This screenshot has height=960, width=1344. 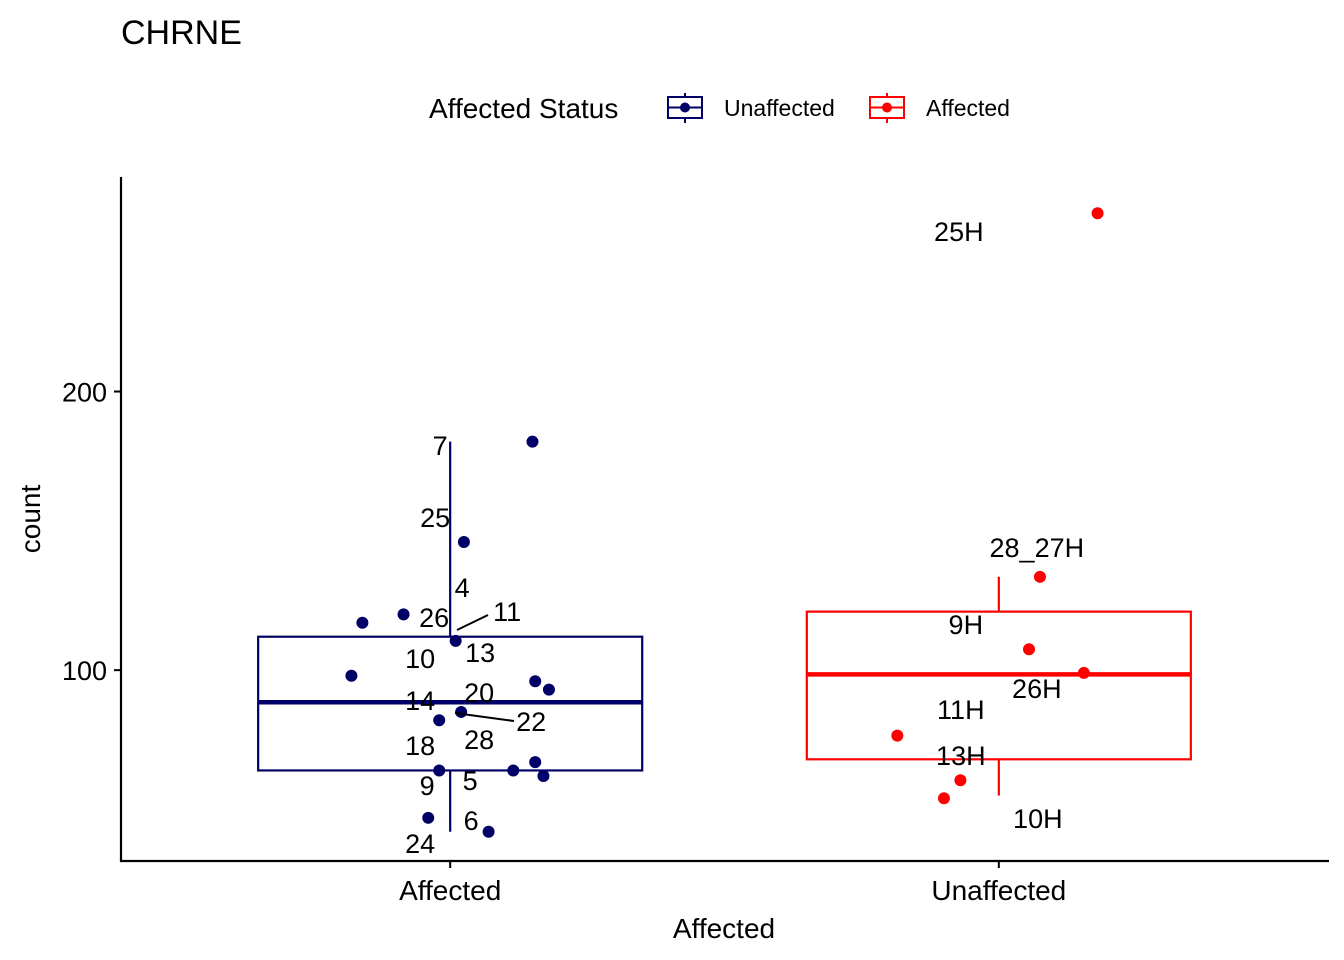 What do you see at coordinates (1028, 649) in the screenshot?
I see `point-9H` at bounding box center [1028, 649].